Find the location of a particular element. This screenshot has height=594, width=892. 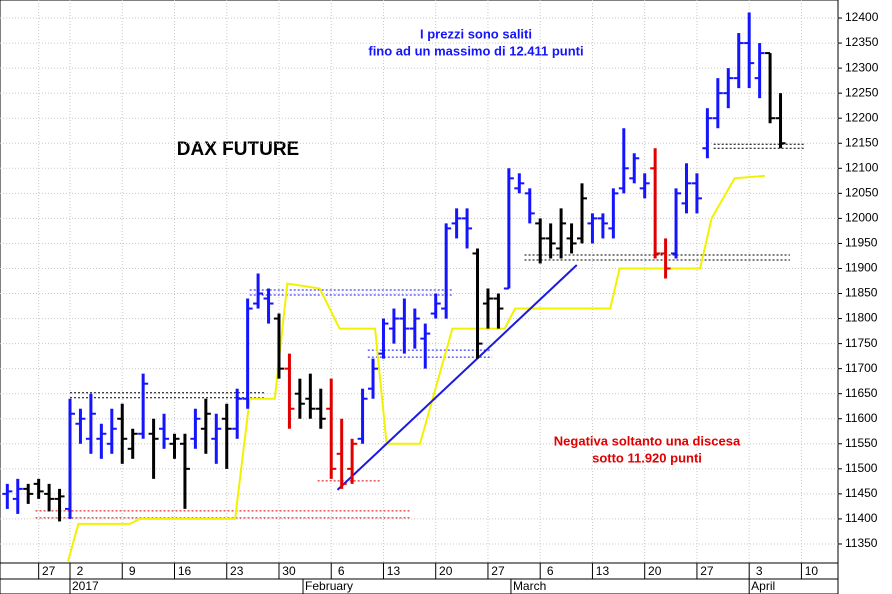

month-label: 2017 is located at coordinates (85, 586).